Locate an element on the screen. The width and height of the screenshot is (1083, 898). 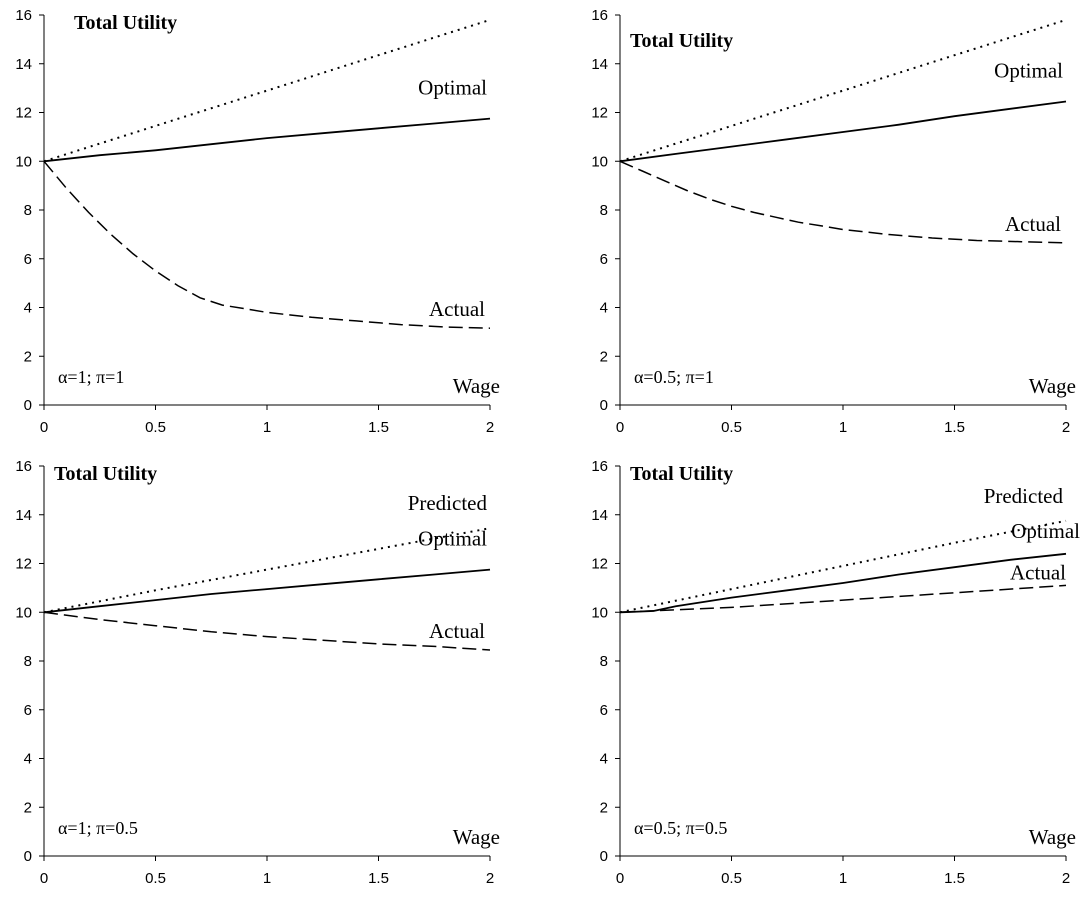
parameter-annotation: α=0.5; π=0.5 is located at coordinates (680, 828).